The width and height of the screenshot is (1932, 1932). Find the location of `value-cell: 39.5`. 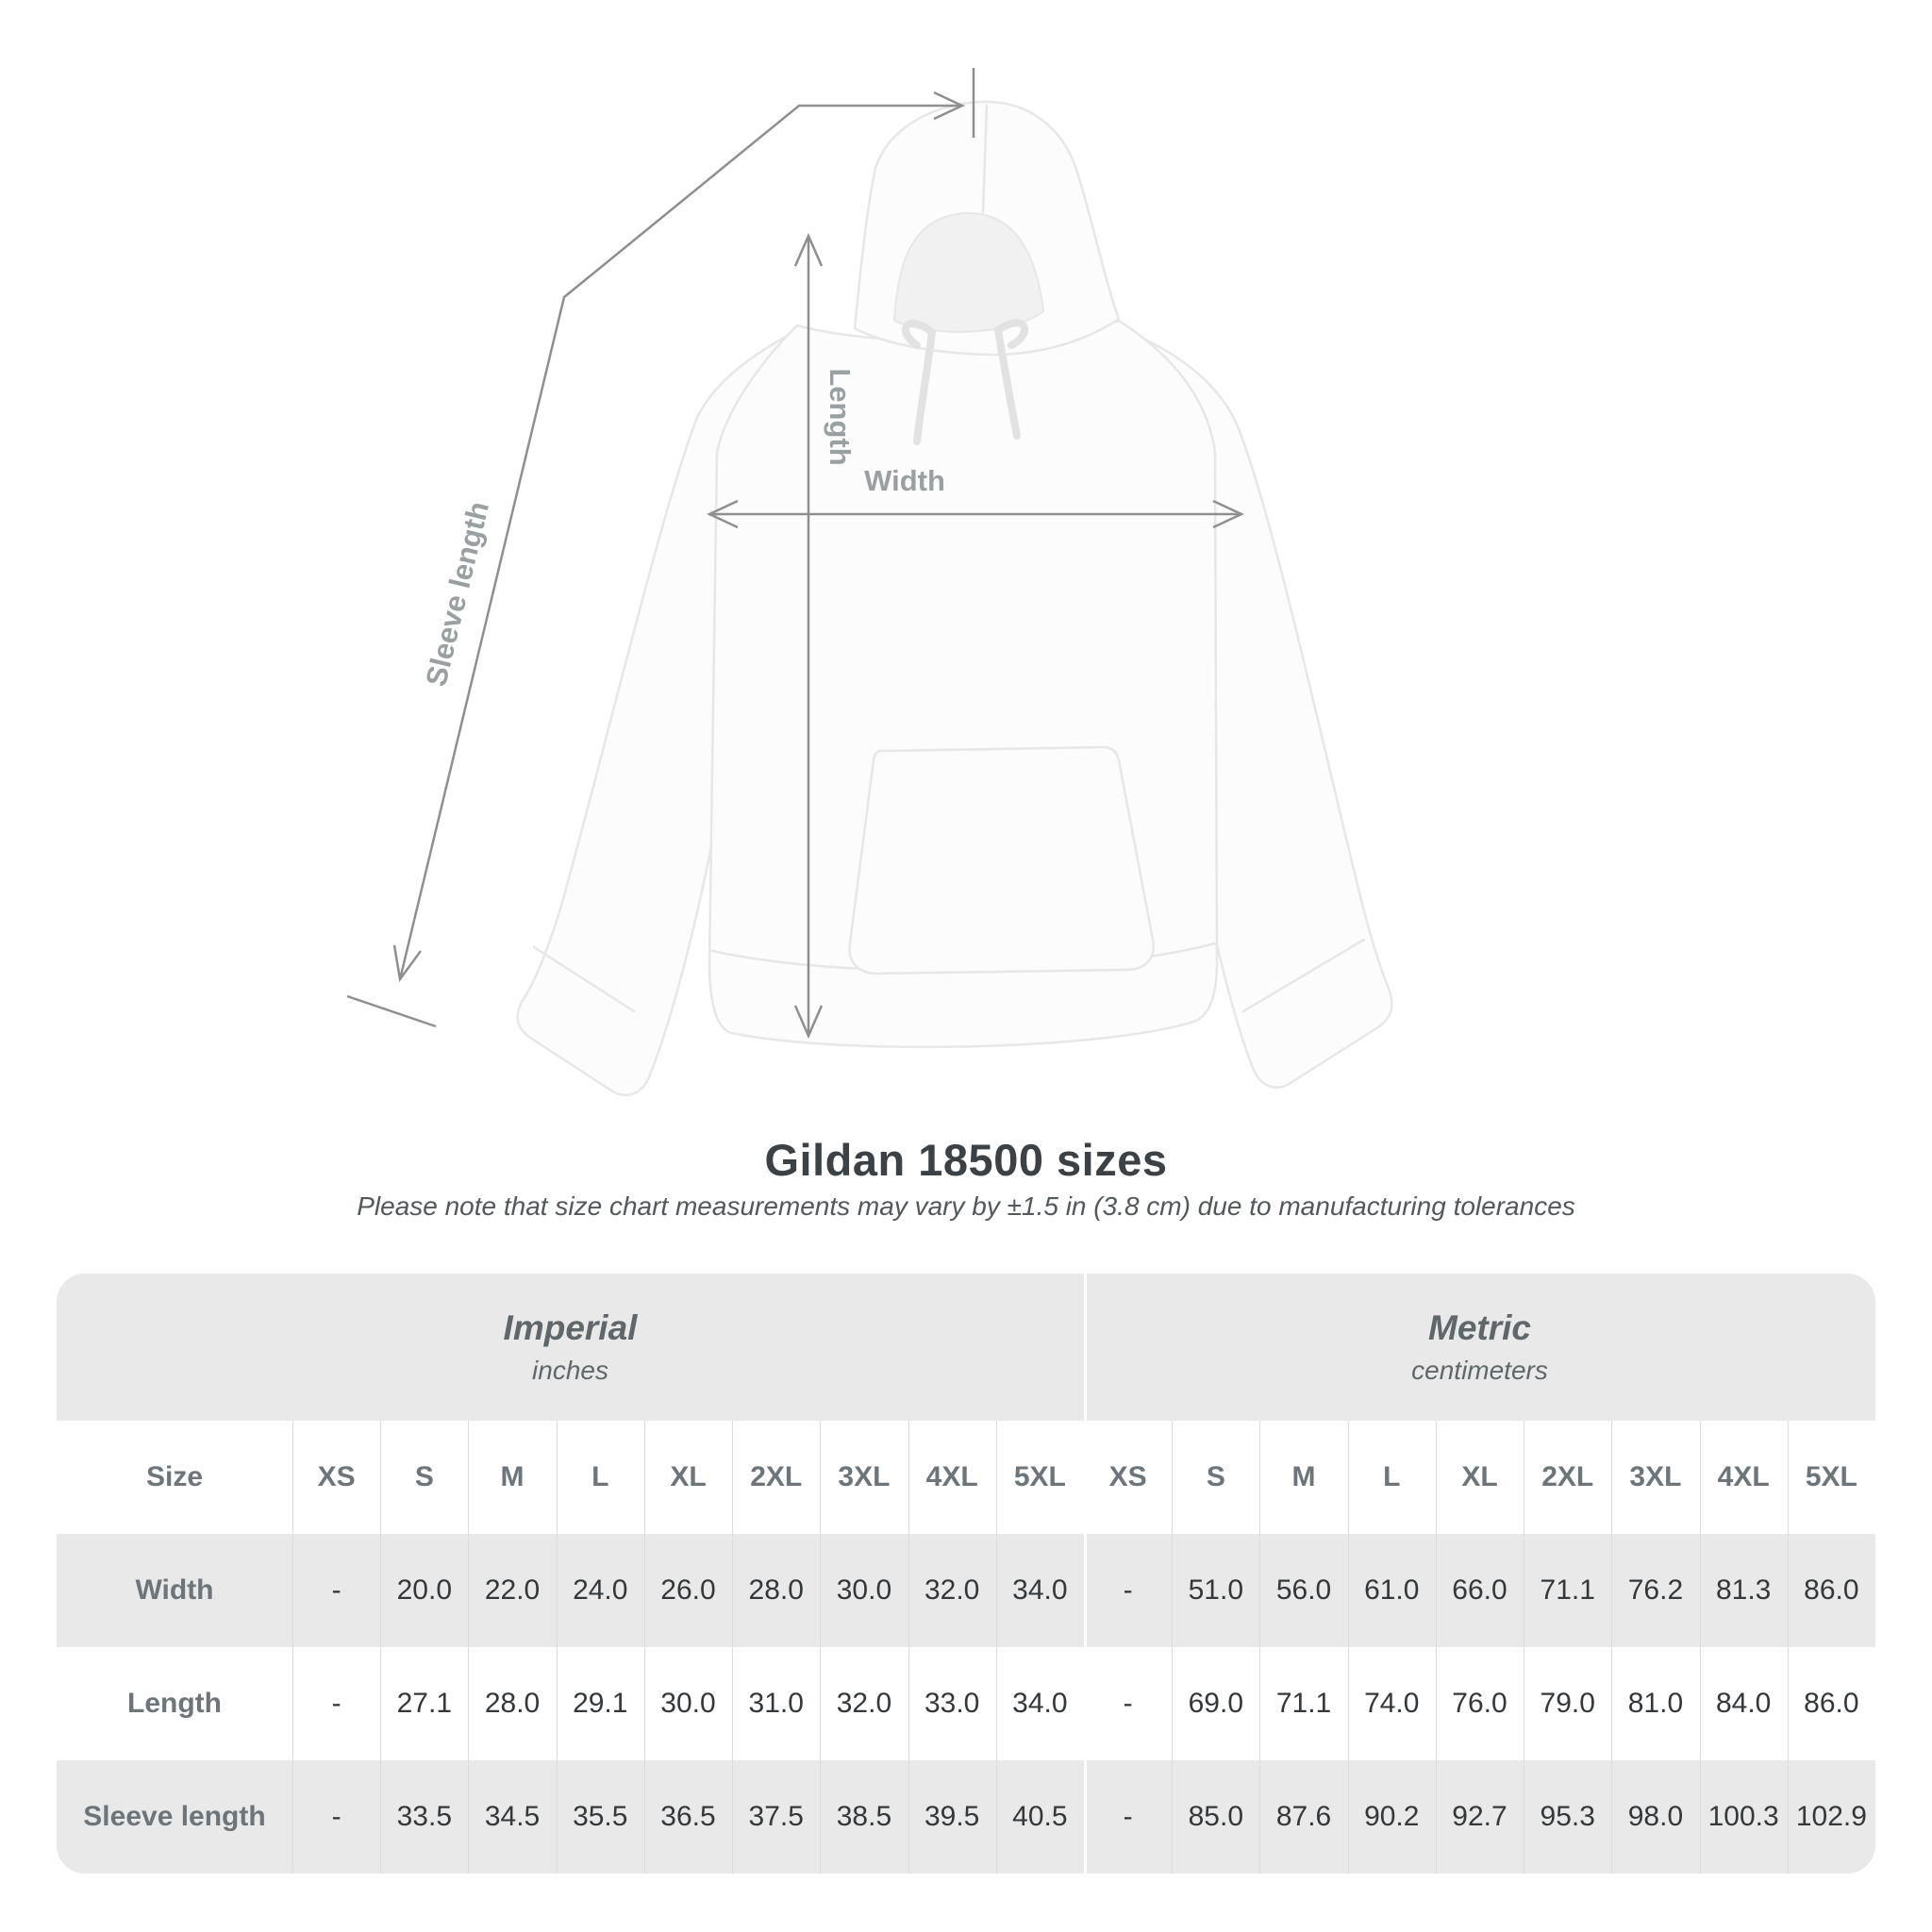

value-cell: 39.5 is located at coordinates (952, 1817).